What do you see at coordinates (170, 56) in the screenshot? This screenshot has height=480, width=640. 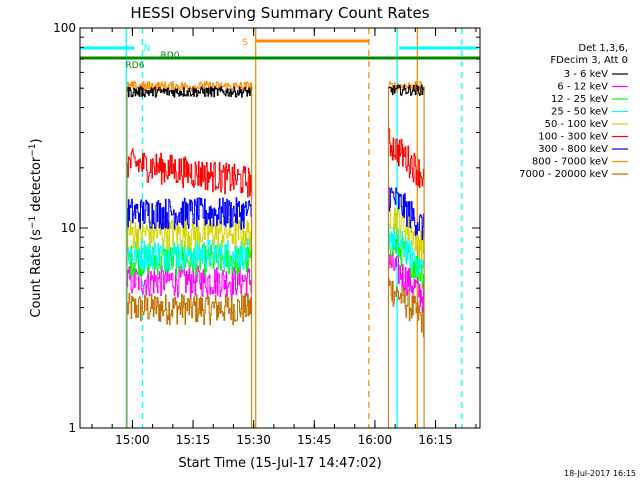 I see `flag-label: RD0` at bounding box center [170, 56].